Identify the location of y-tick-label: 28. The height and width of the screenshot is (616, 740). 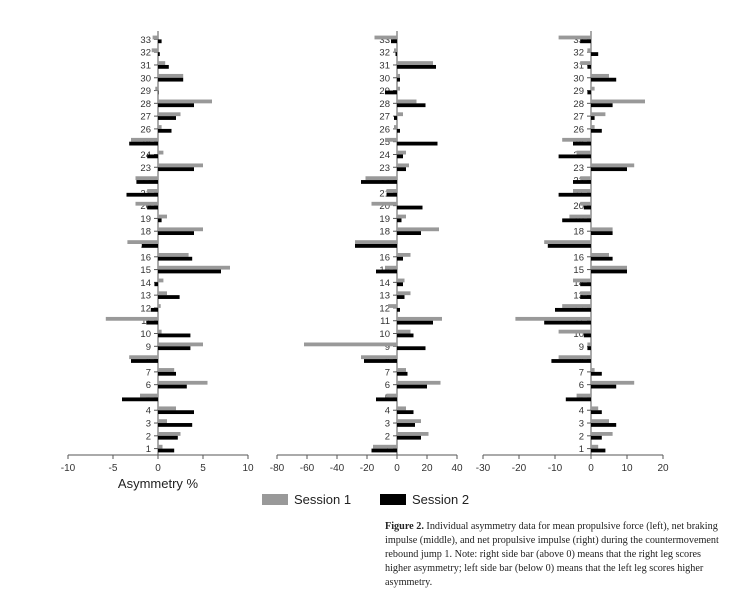
(578, 104).